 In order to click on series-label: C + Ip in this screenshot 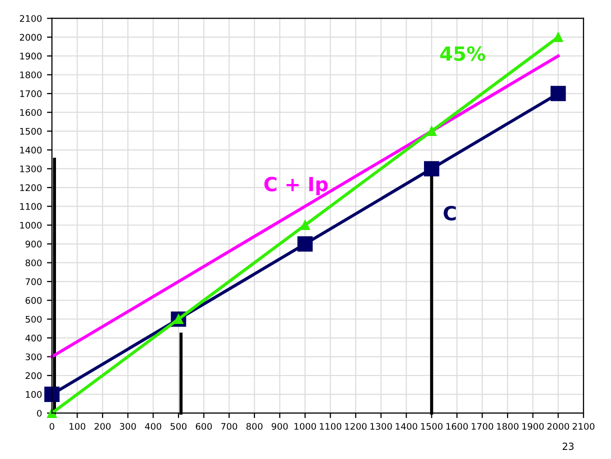, I will do `click(296, 186)`.